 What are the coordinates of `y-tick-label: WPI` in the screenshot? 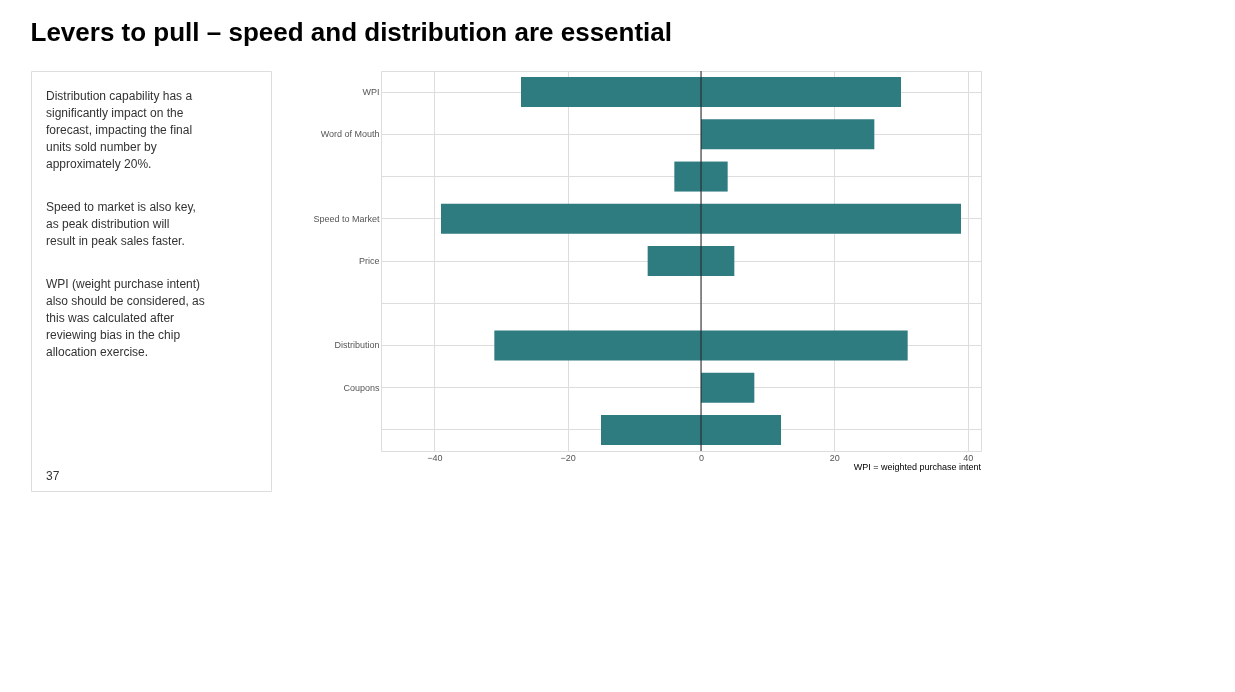 It's located at (371, 92).